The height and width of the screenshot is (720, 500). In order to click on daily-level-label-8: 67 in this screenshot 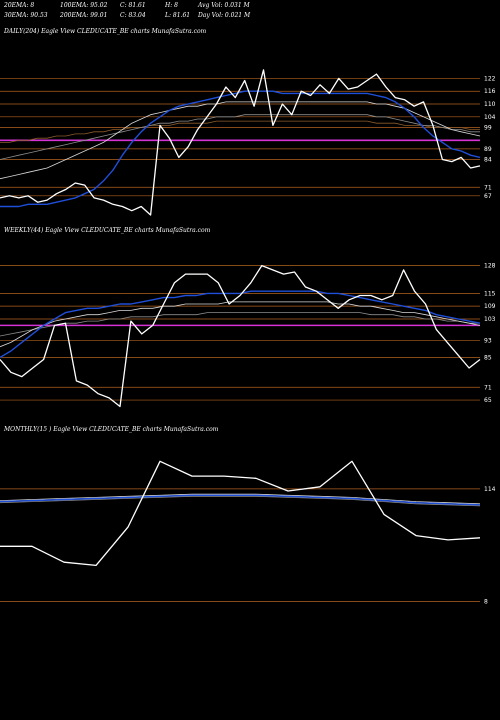, I will do `click(488, 196)`.